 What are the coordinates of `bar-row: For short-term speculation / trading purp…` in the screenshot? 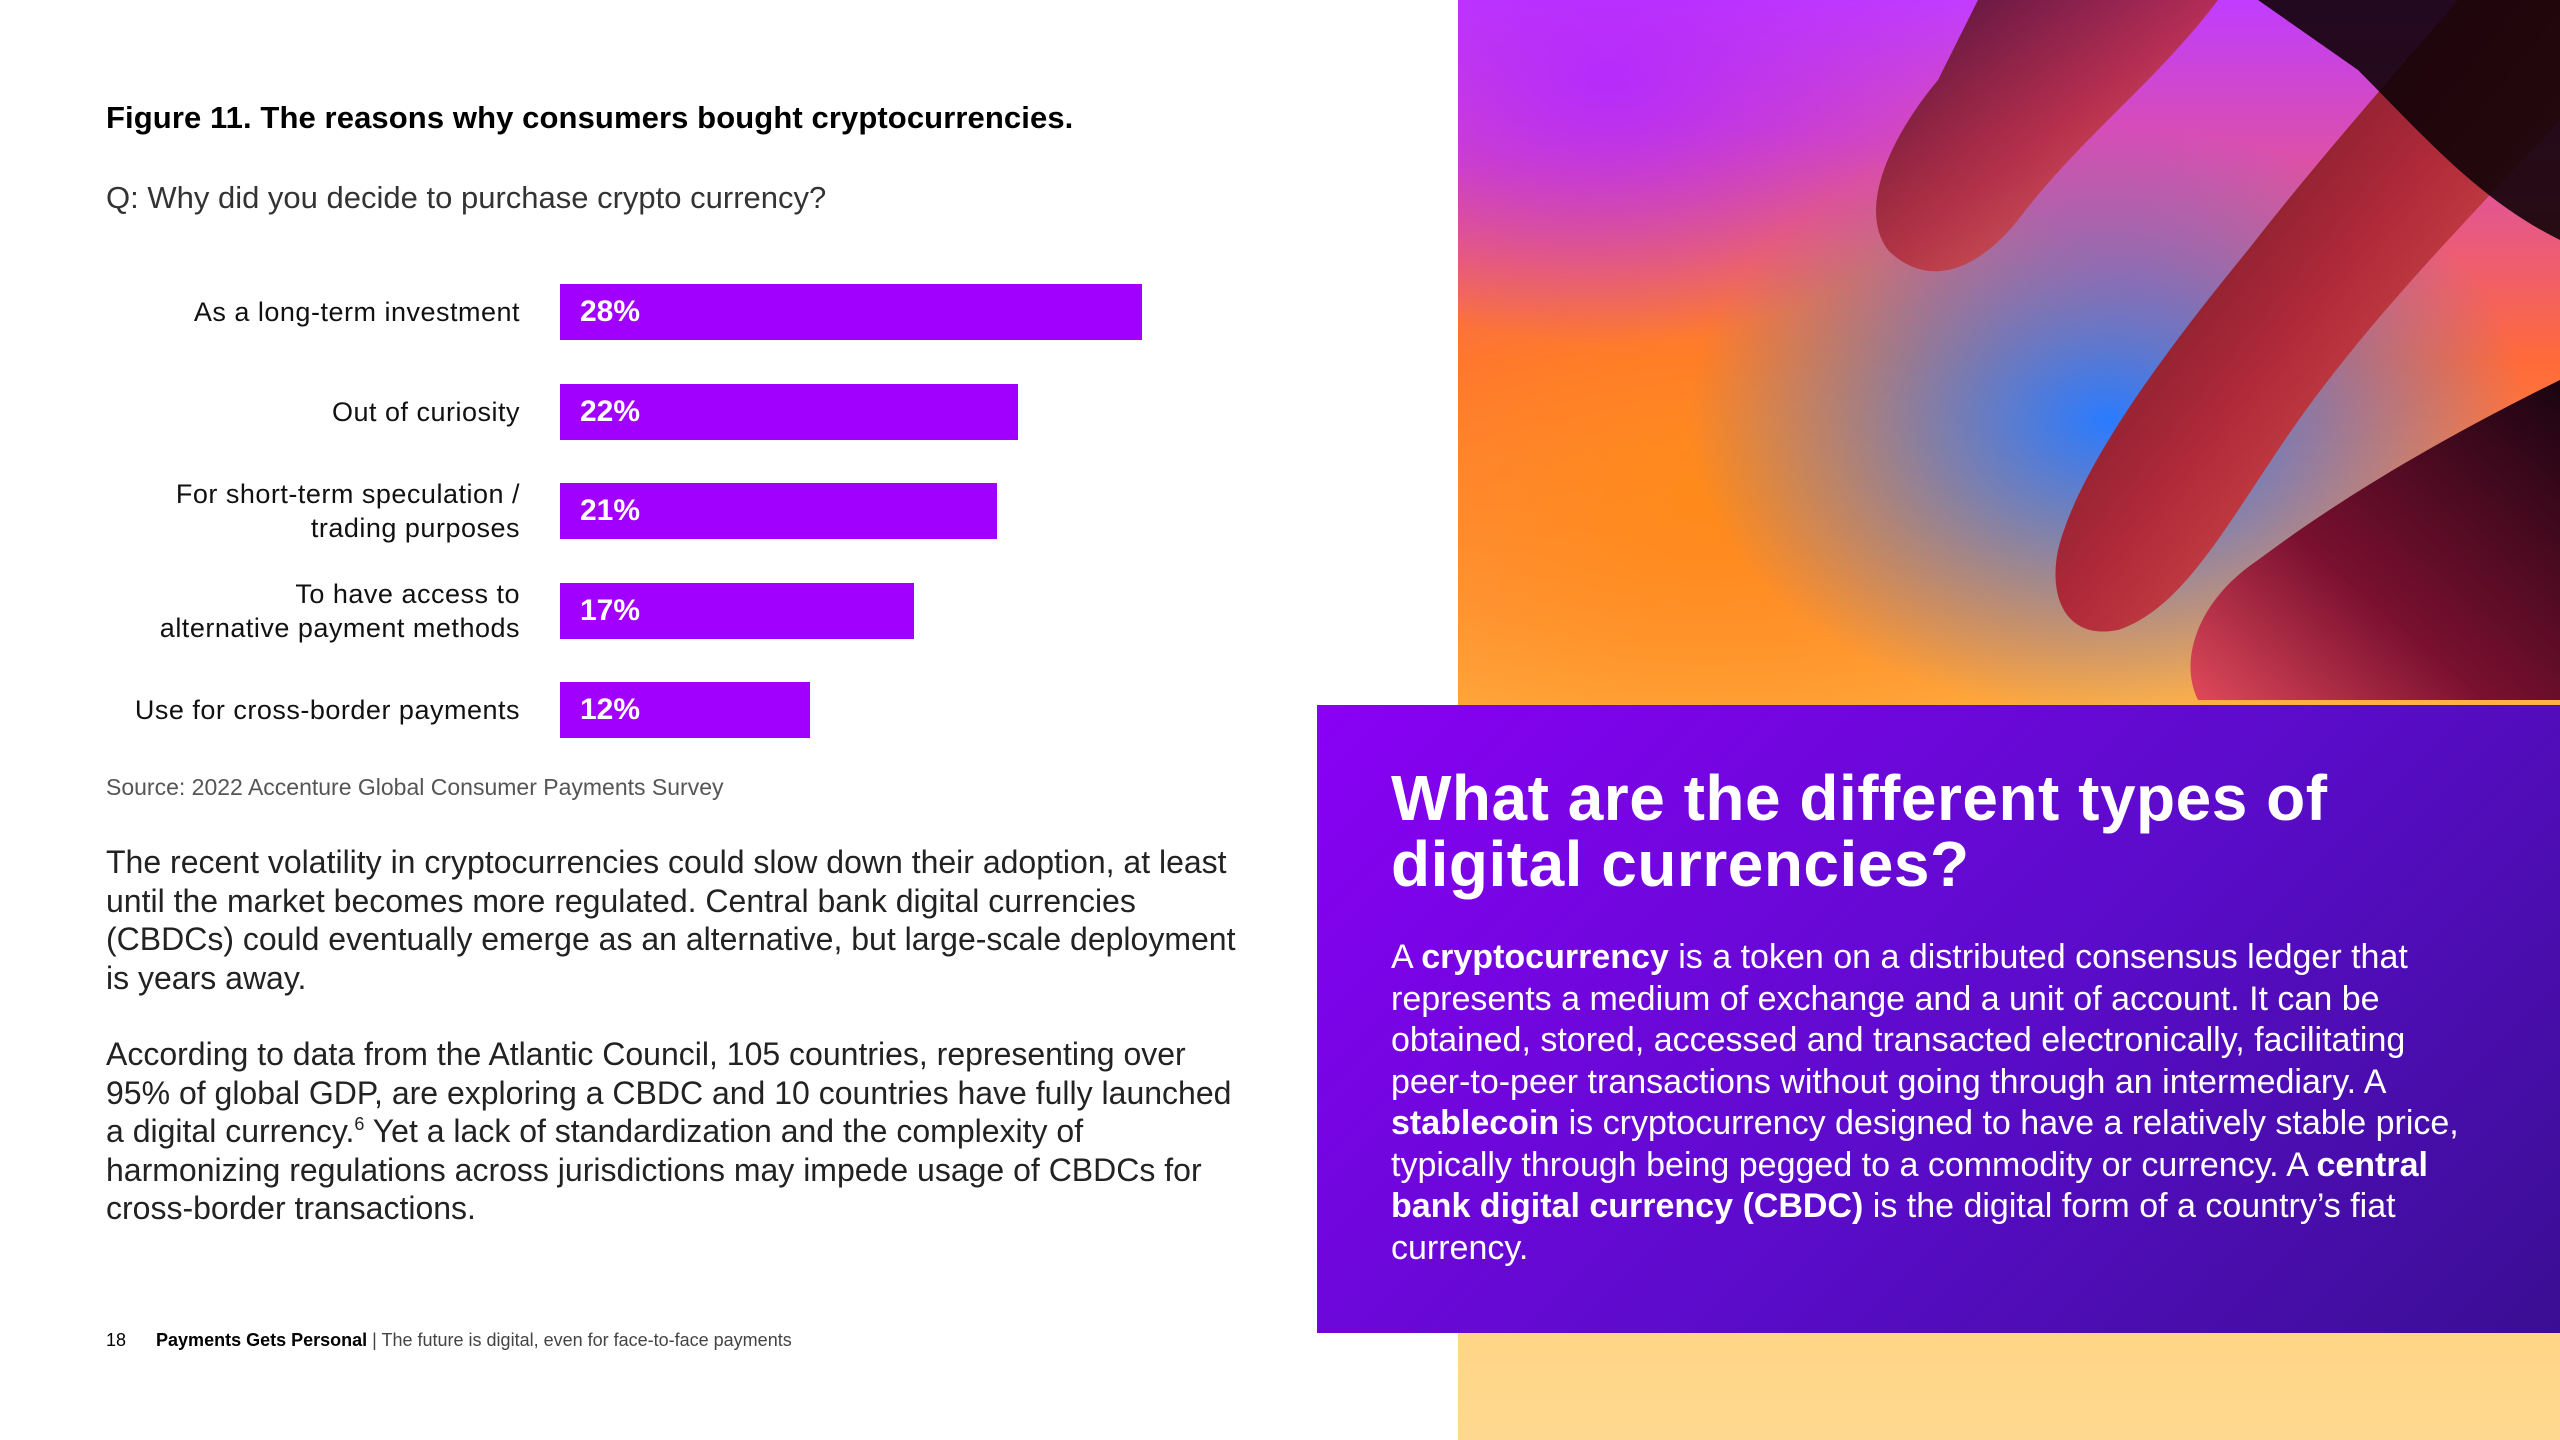 It's located at (620, 511).